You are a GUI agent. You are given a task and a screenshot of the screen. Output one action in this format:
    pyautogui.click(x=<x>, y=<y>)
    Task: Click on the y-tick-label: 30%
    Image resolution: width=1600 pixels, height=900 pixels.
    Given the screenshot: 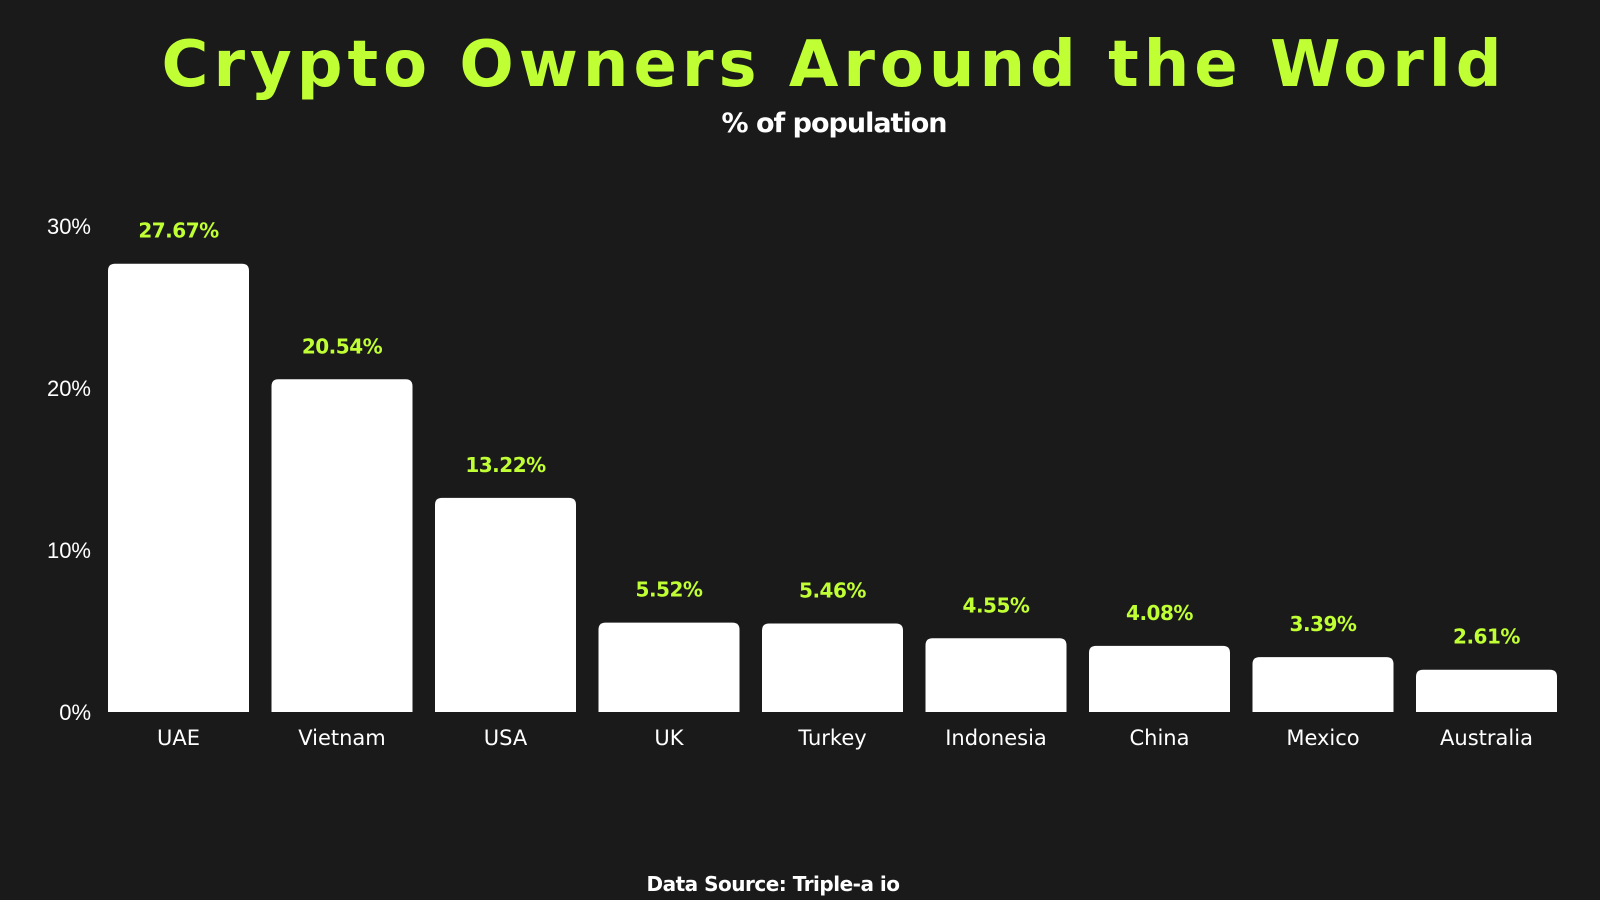 What is the action you would take?
    pyautogui.click(x=69, y=226)
    